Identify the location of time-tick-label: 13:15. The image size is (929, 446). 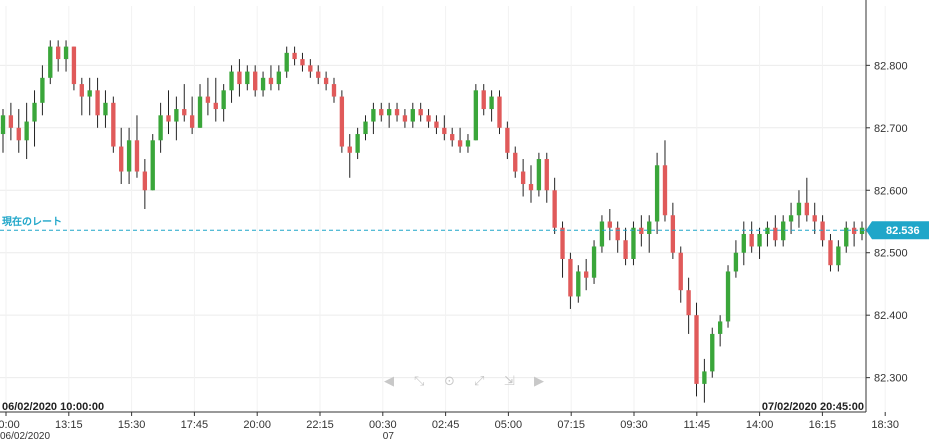
(69, 425).